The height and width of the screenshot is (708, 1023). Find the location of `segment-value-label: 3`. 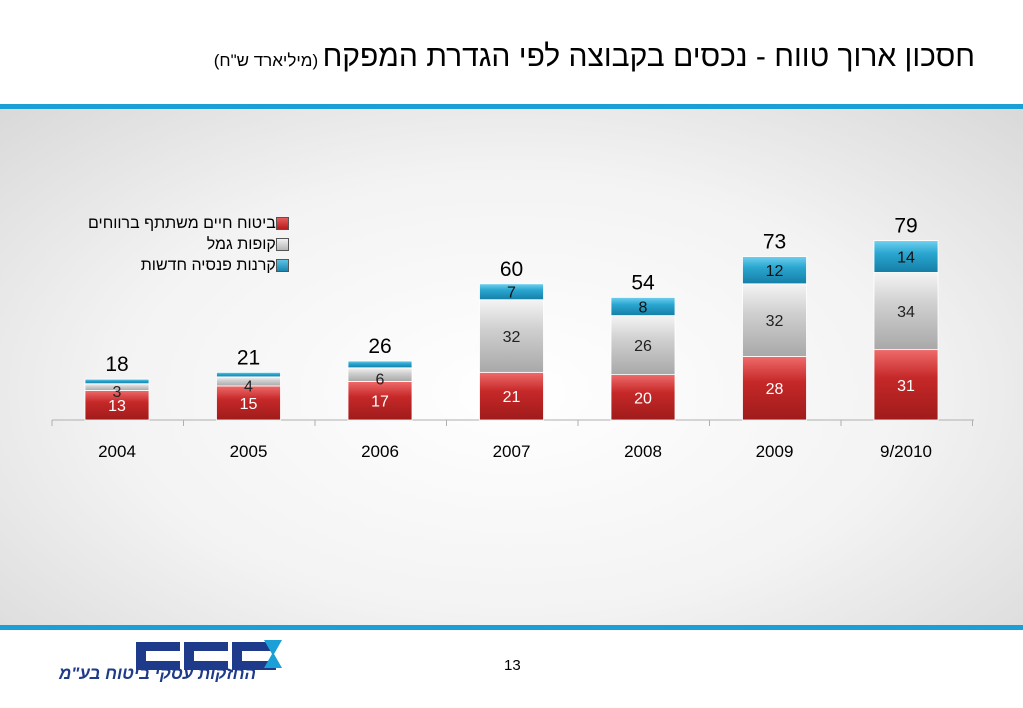

segment-value-label: 3 is located at coordinates (117, 392).